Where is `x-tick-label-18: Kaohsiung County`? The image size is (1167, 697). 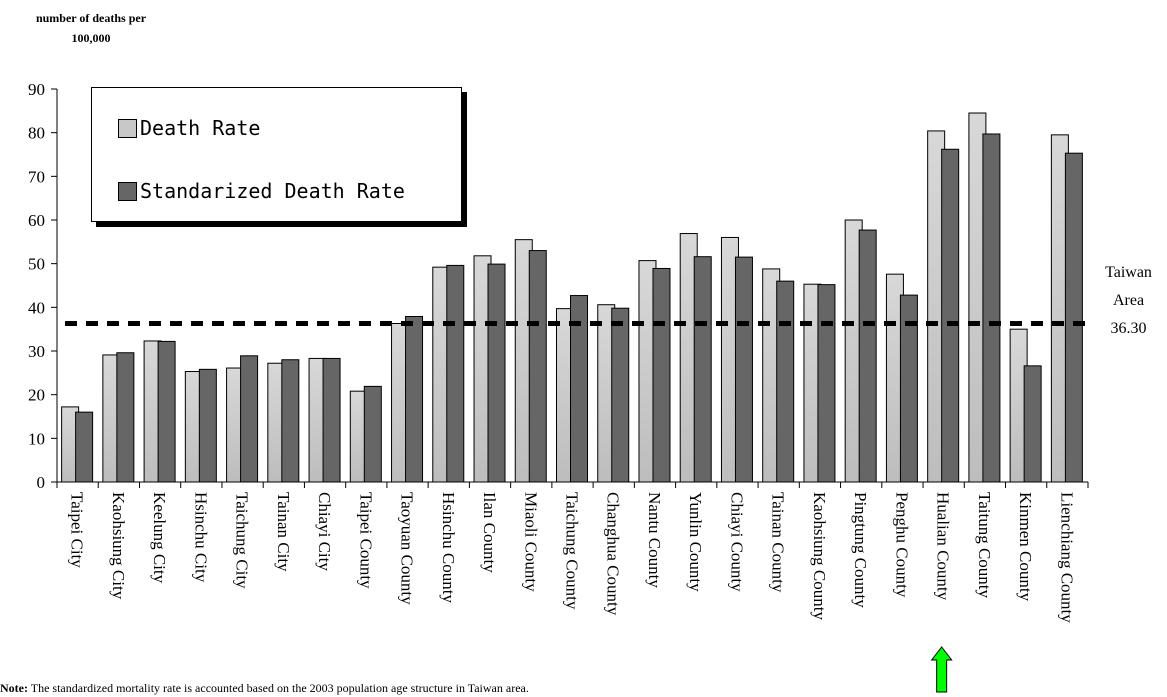
x-tick-label-18: Kaohsiung County is located at coordinates (819, 556).